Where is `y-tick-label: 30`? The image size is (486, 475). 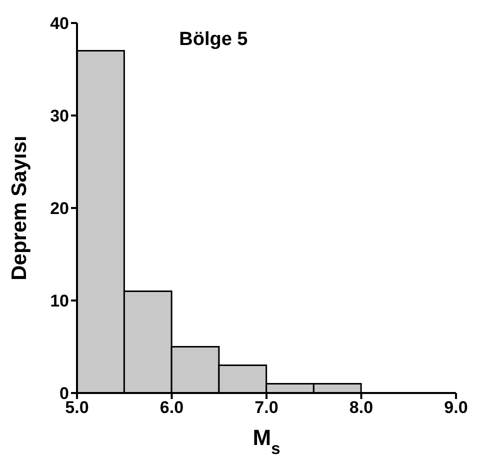 y-tick-label: 30 is located at coordinates (59, 116).